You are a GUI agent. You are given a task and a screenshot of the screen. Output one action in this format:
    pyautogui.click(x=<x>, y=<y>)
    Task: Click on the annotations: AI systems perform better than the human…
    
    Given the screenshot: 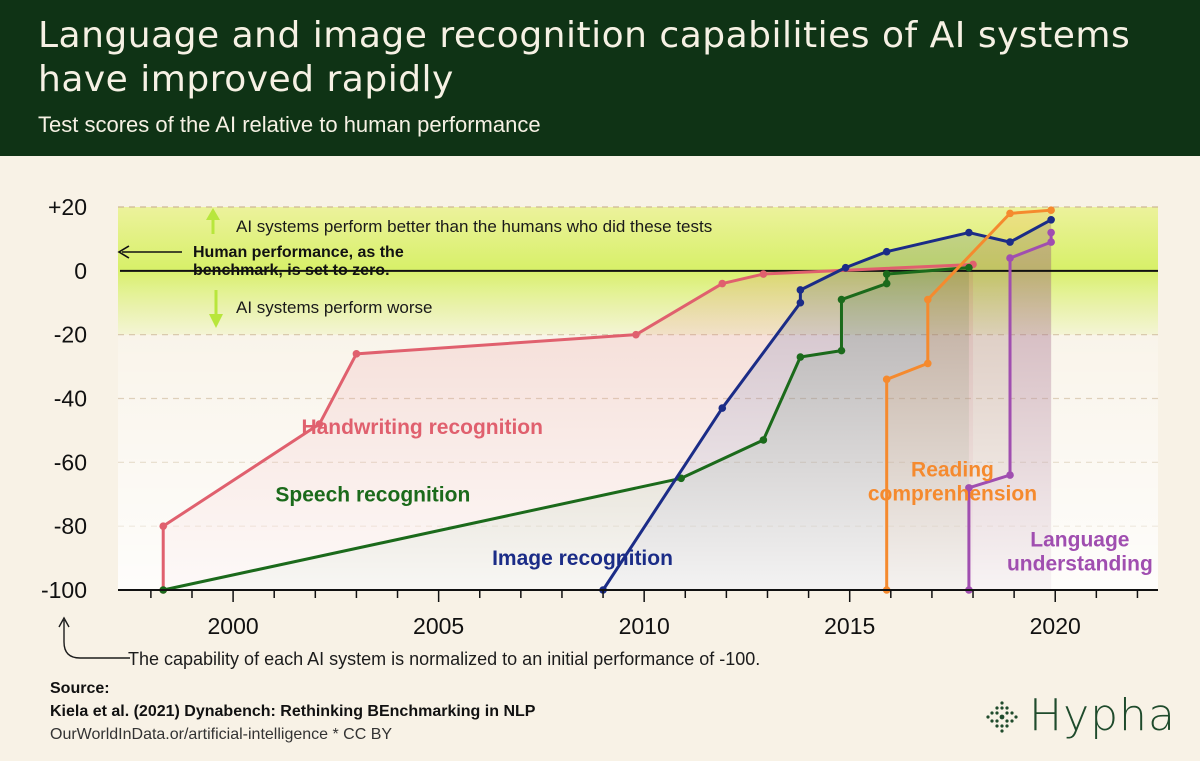 What is the action you would take?
    pyautogui.click(x=414, y=268)
    